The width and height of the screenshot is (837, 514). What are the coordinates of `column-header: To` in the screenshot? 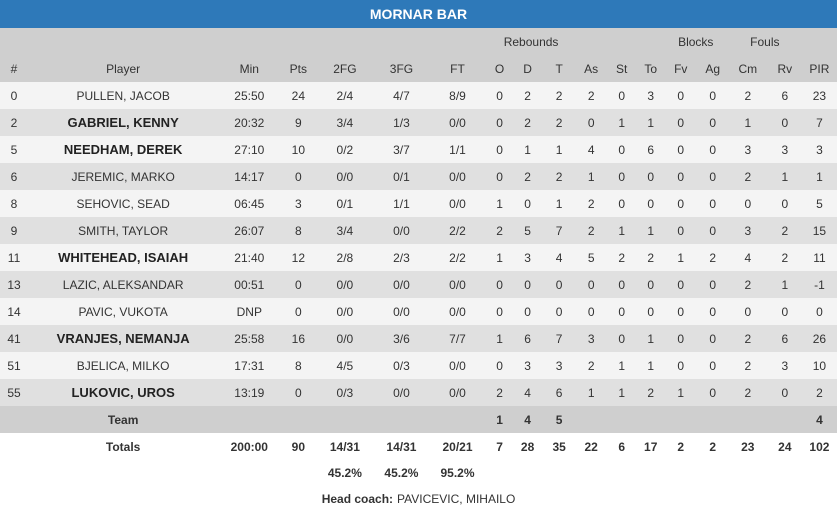 It's located at (650, 68).